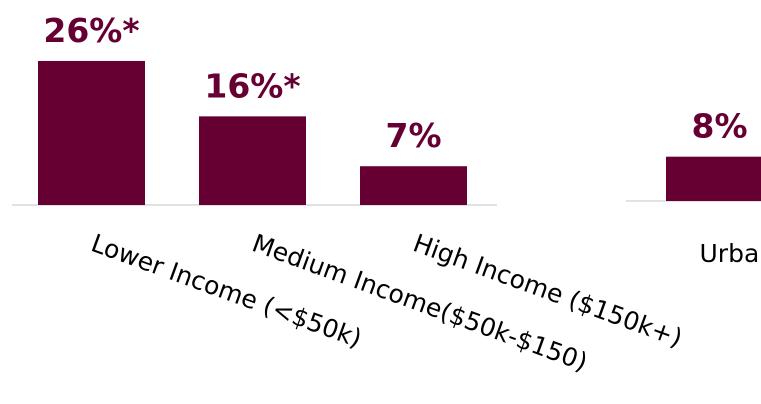  Describe the element at coordinates (730, 253) in the screenshot. I see `category-label: Urban` at that location.